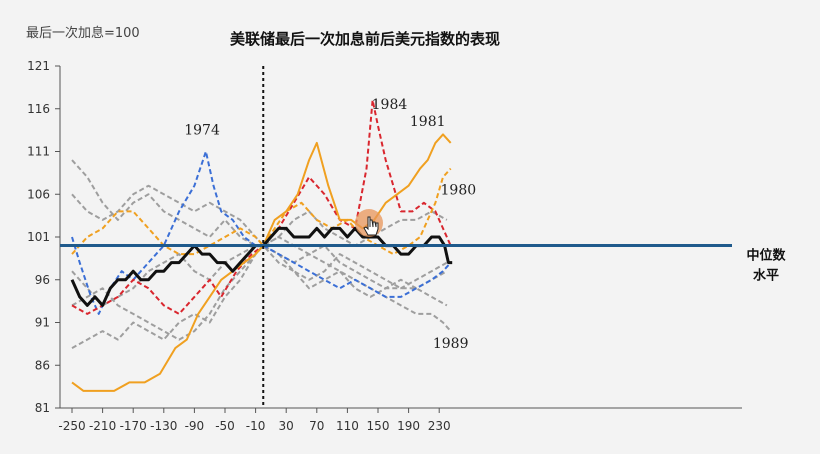  I want to click on series-line-1974, so click(167, 232).